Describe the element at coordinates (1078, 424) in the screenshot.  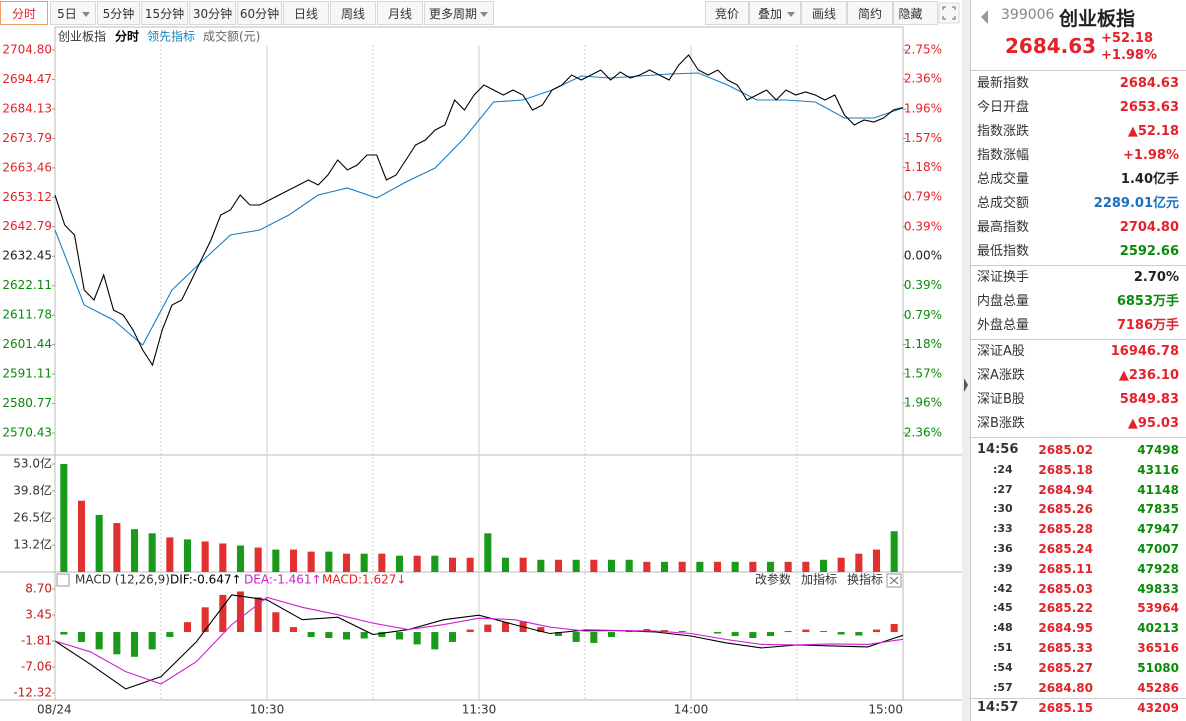
I see `stat-row: 深B涨跌 ▲95.03` at that location.